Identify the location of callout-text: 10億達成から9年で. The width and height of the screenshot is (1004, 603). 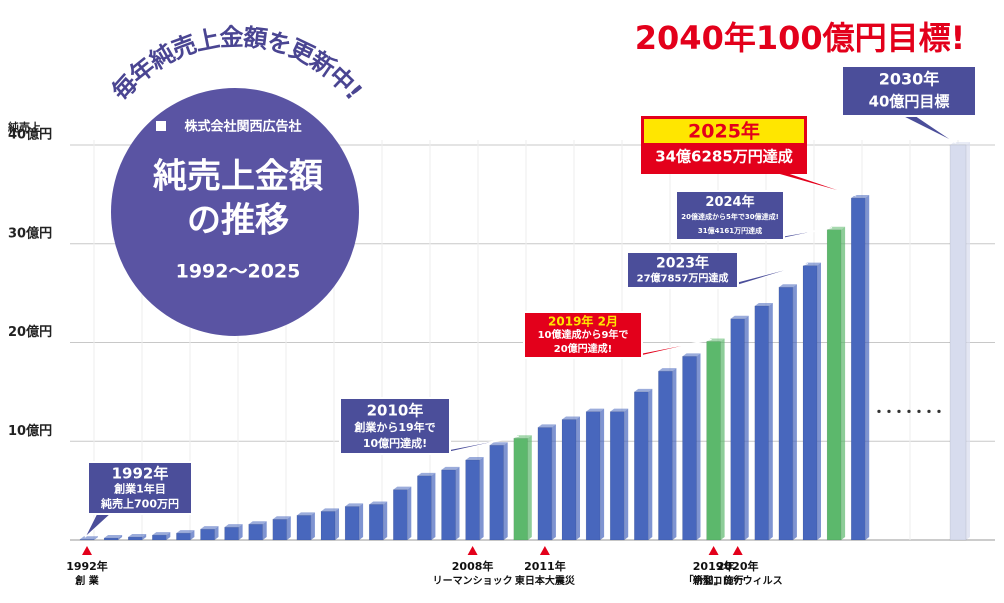
(583, 334).